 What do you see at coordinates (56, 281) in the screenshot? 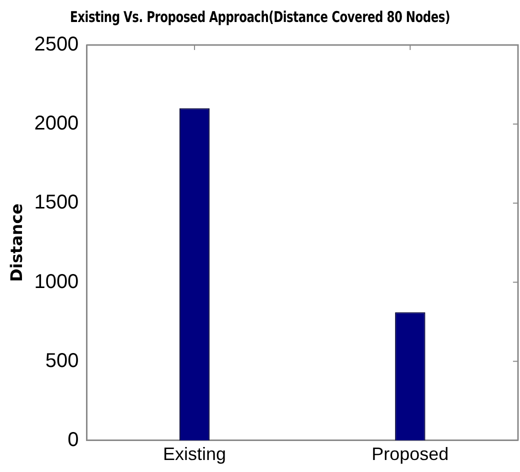
I see `y-tick-label: 1000` at bounding box center [56, 281].